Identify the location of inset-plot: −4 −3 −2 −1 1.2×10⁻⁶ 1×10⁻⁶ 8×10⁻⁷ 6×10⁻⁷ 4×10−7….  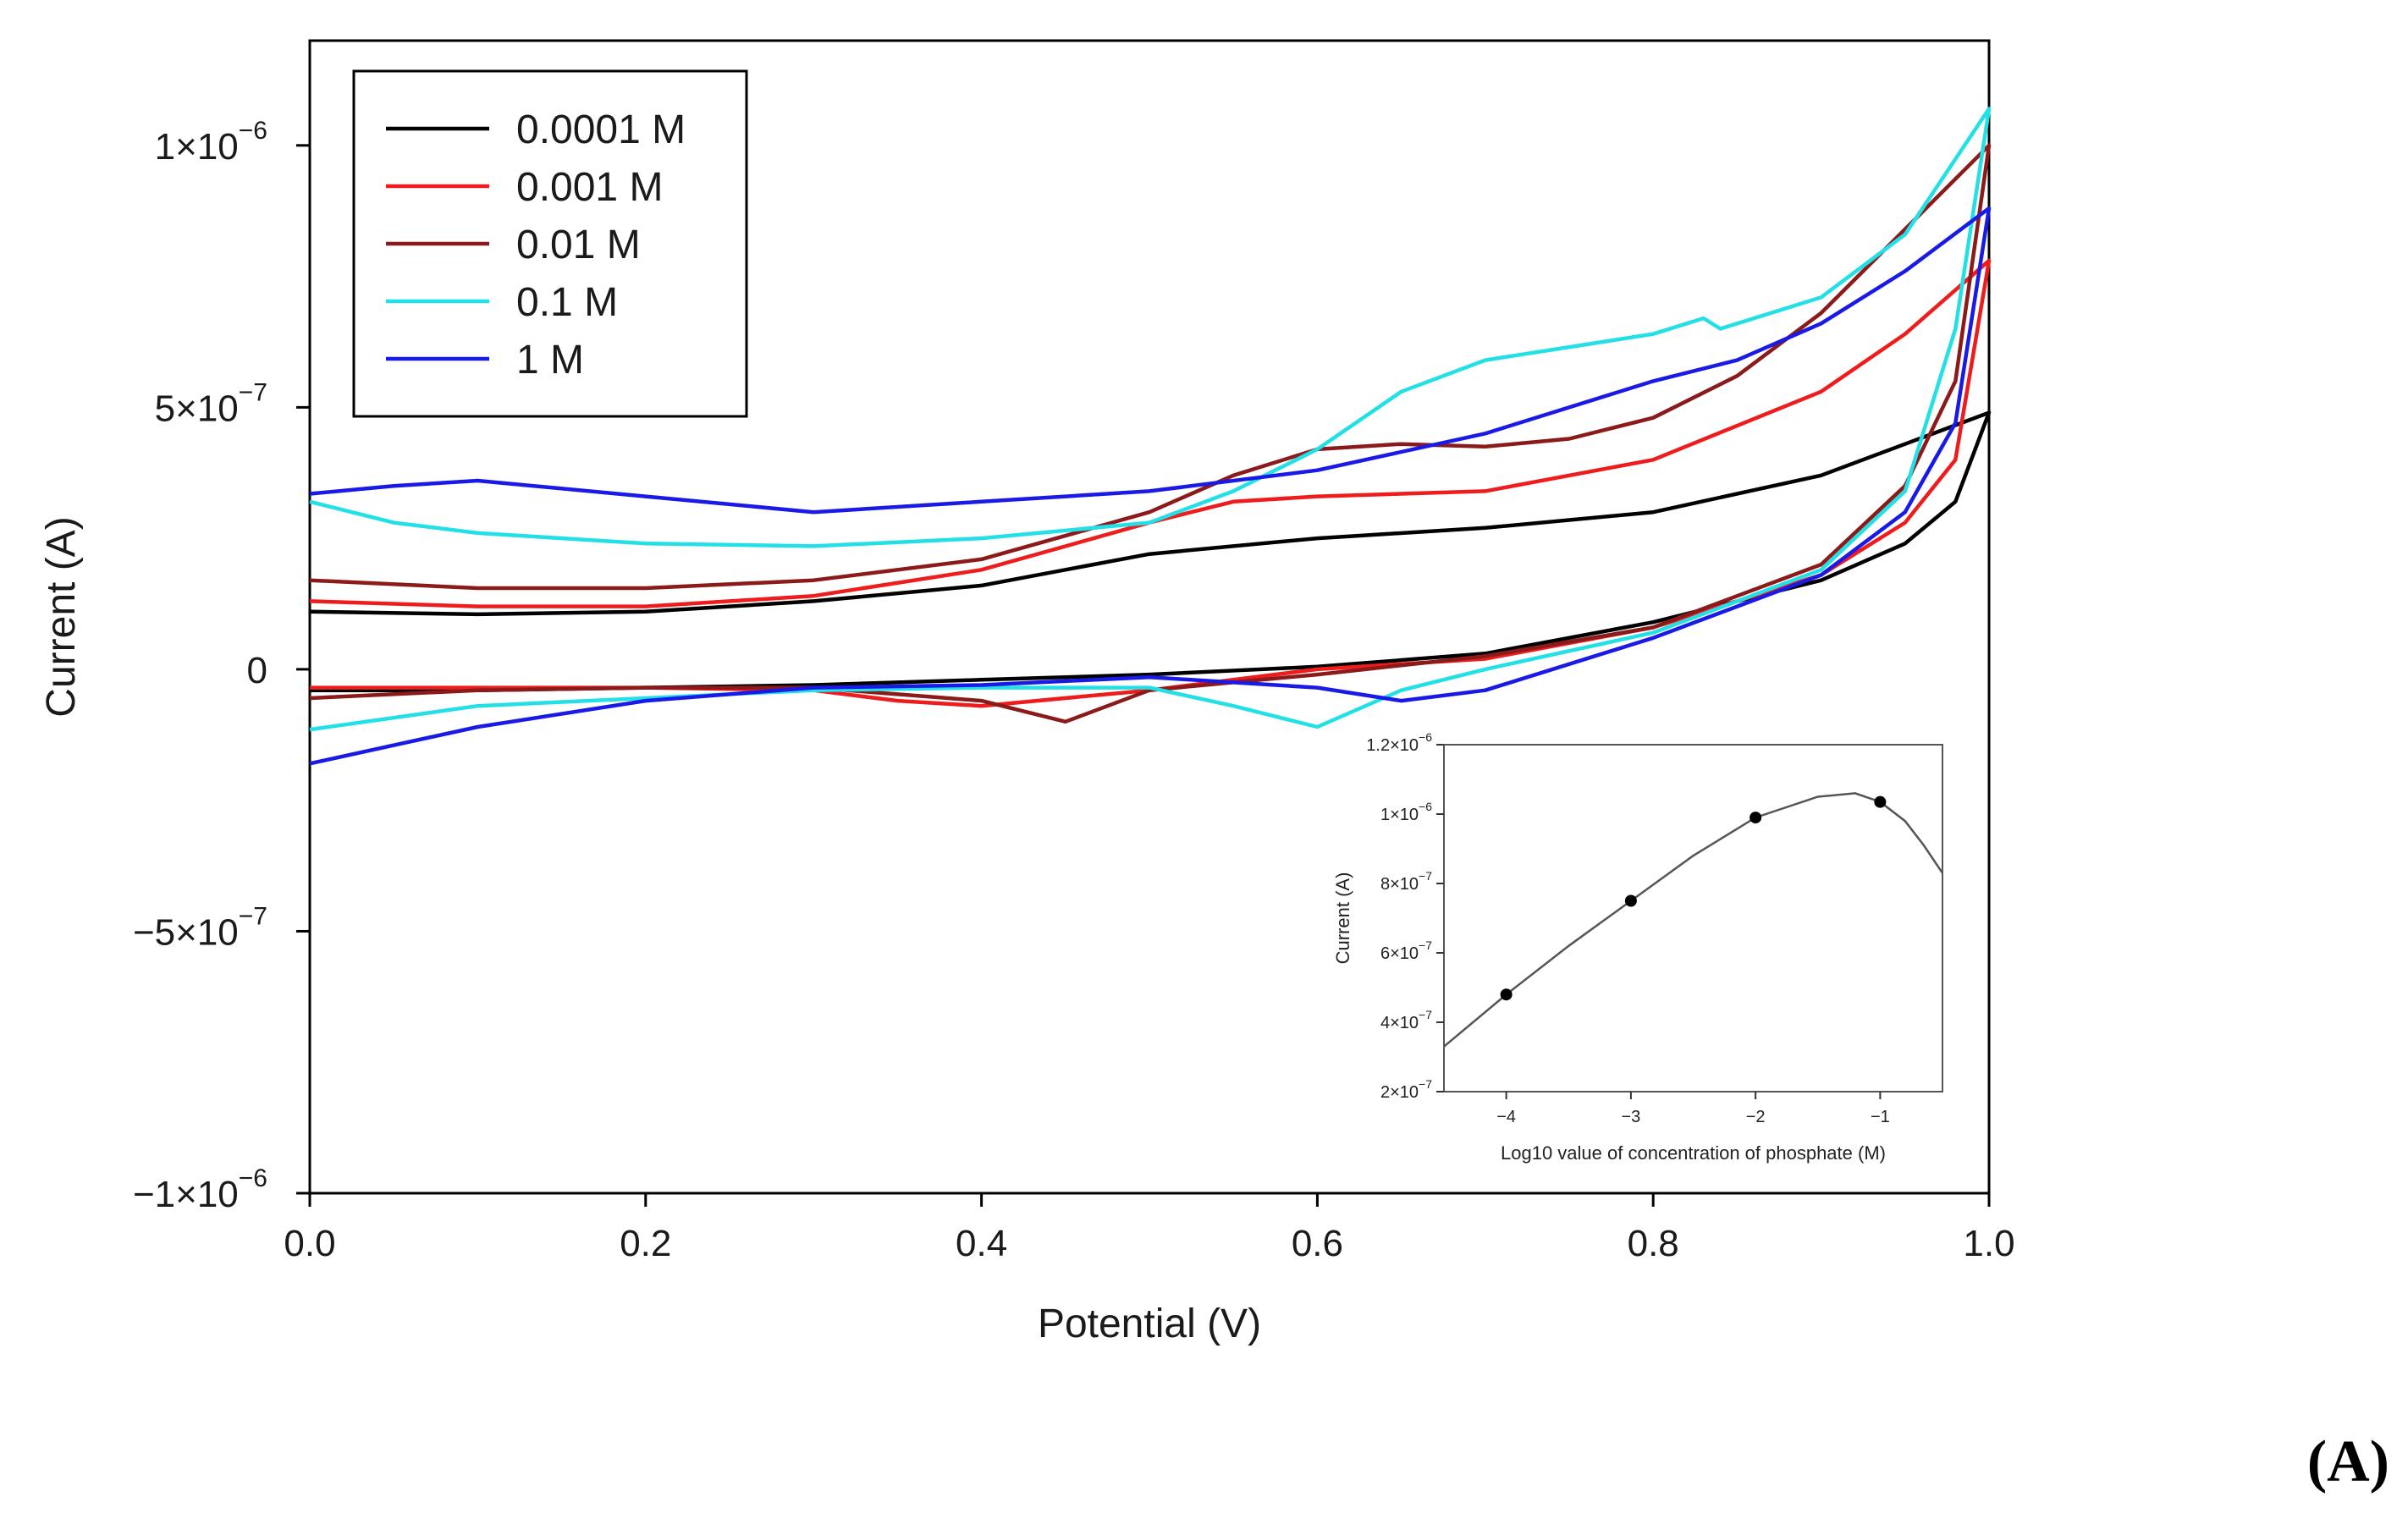
(1638, 947).